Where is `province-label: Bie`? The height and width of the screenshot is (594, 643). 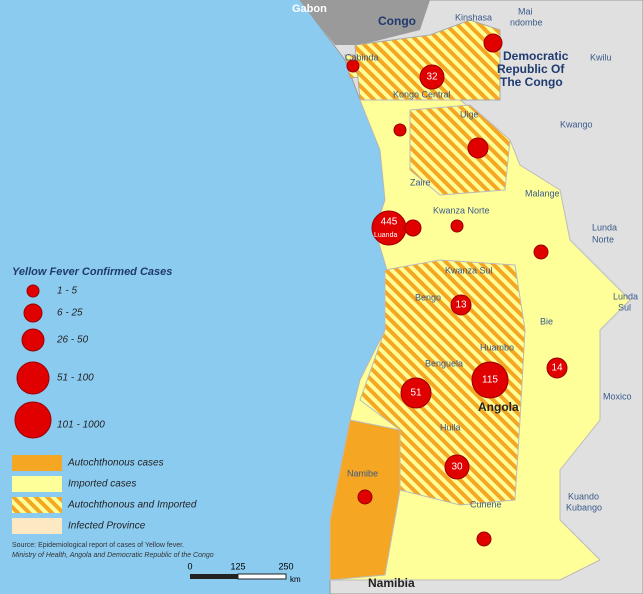
province-label: Bie is located at coordinates (546, 321).